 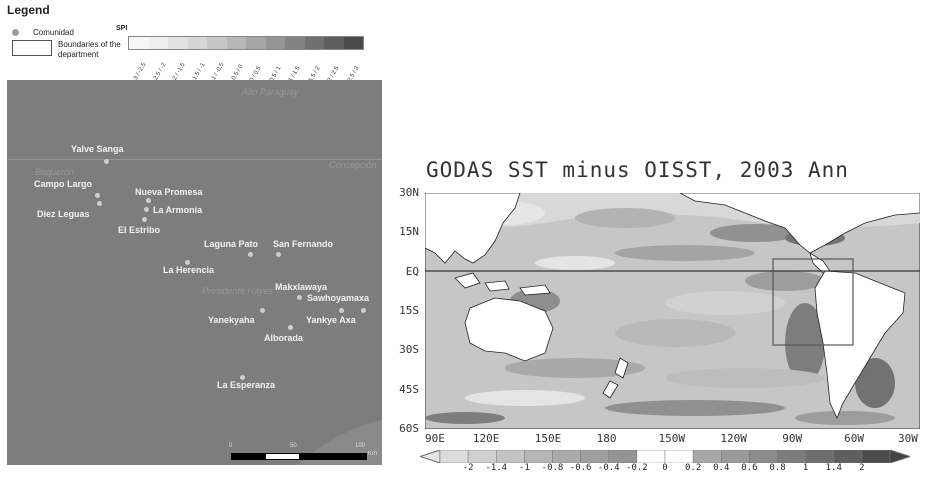 What do you see at coordinates (733, 438) in the screenshot?
I see `longitude-label: 120W` at bounding box center [733, 438].